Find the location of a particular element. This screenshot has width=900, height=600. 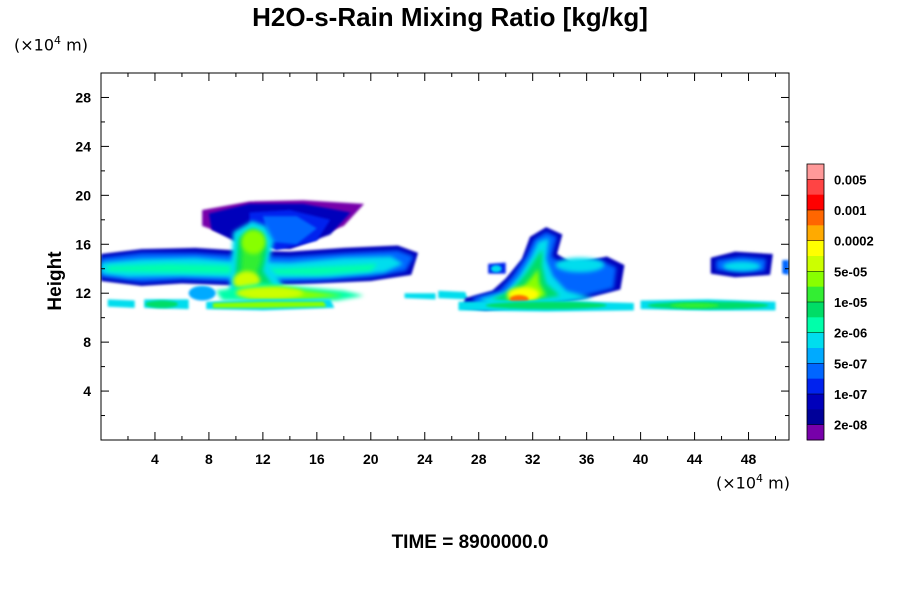

colorbar-label: 0.005 is located at coordinates (850, 179).